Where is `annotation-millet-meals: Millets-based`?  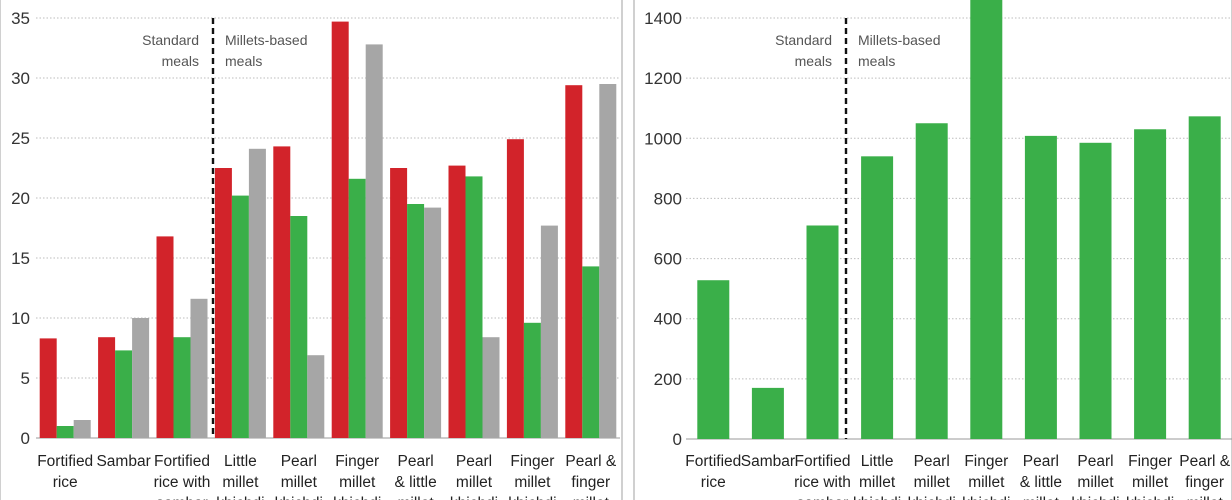 annotation-millet-meals: Millets-based is located at coordinates (266, 40).